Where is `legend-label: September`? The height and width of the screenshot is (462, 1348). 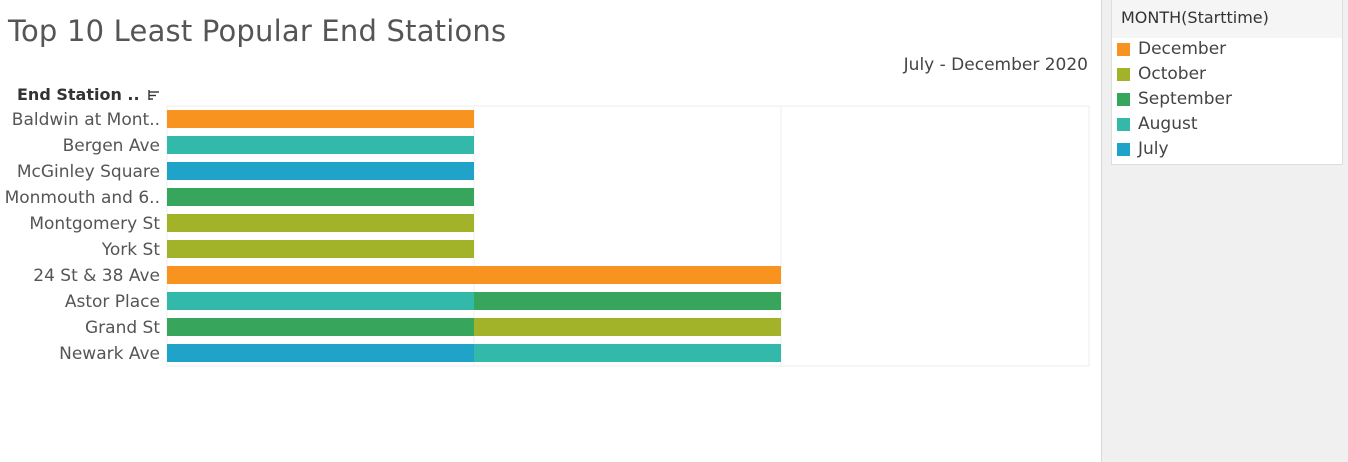 legend-label: September is located at coordinates (1185, 99).